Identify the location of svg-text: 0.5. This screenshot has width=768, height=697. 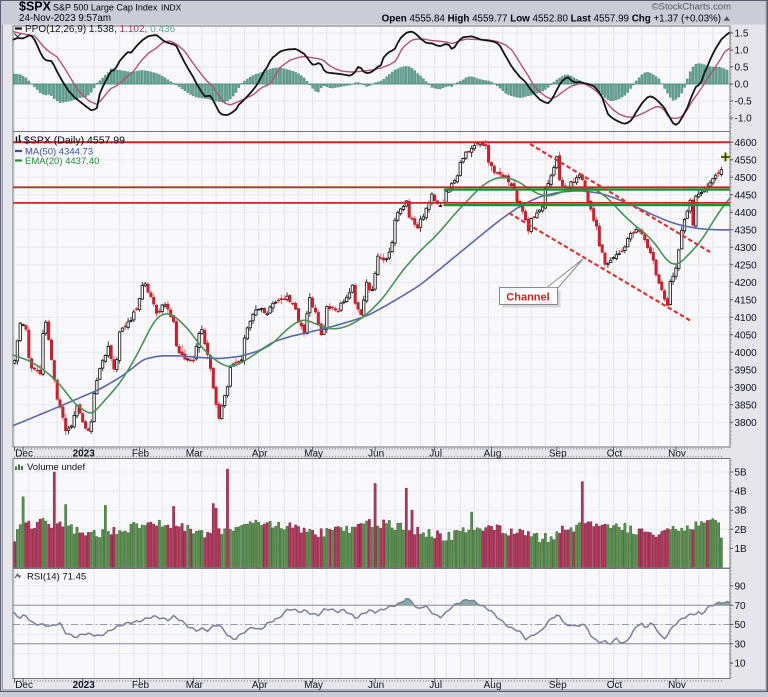
(742, 68).